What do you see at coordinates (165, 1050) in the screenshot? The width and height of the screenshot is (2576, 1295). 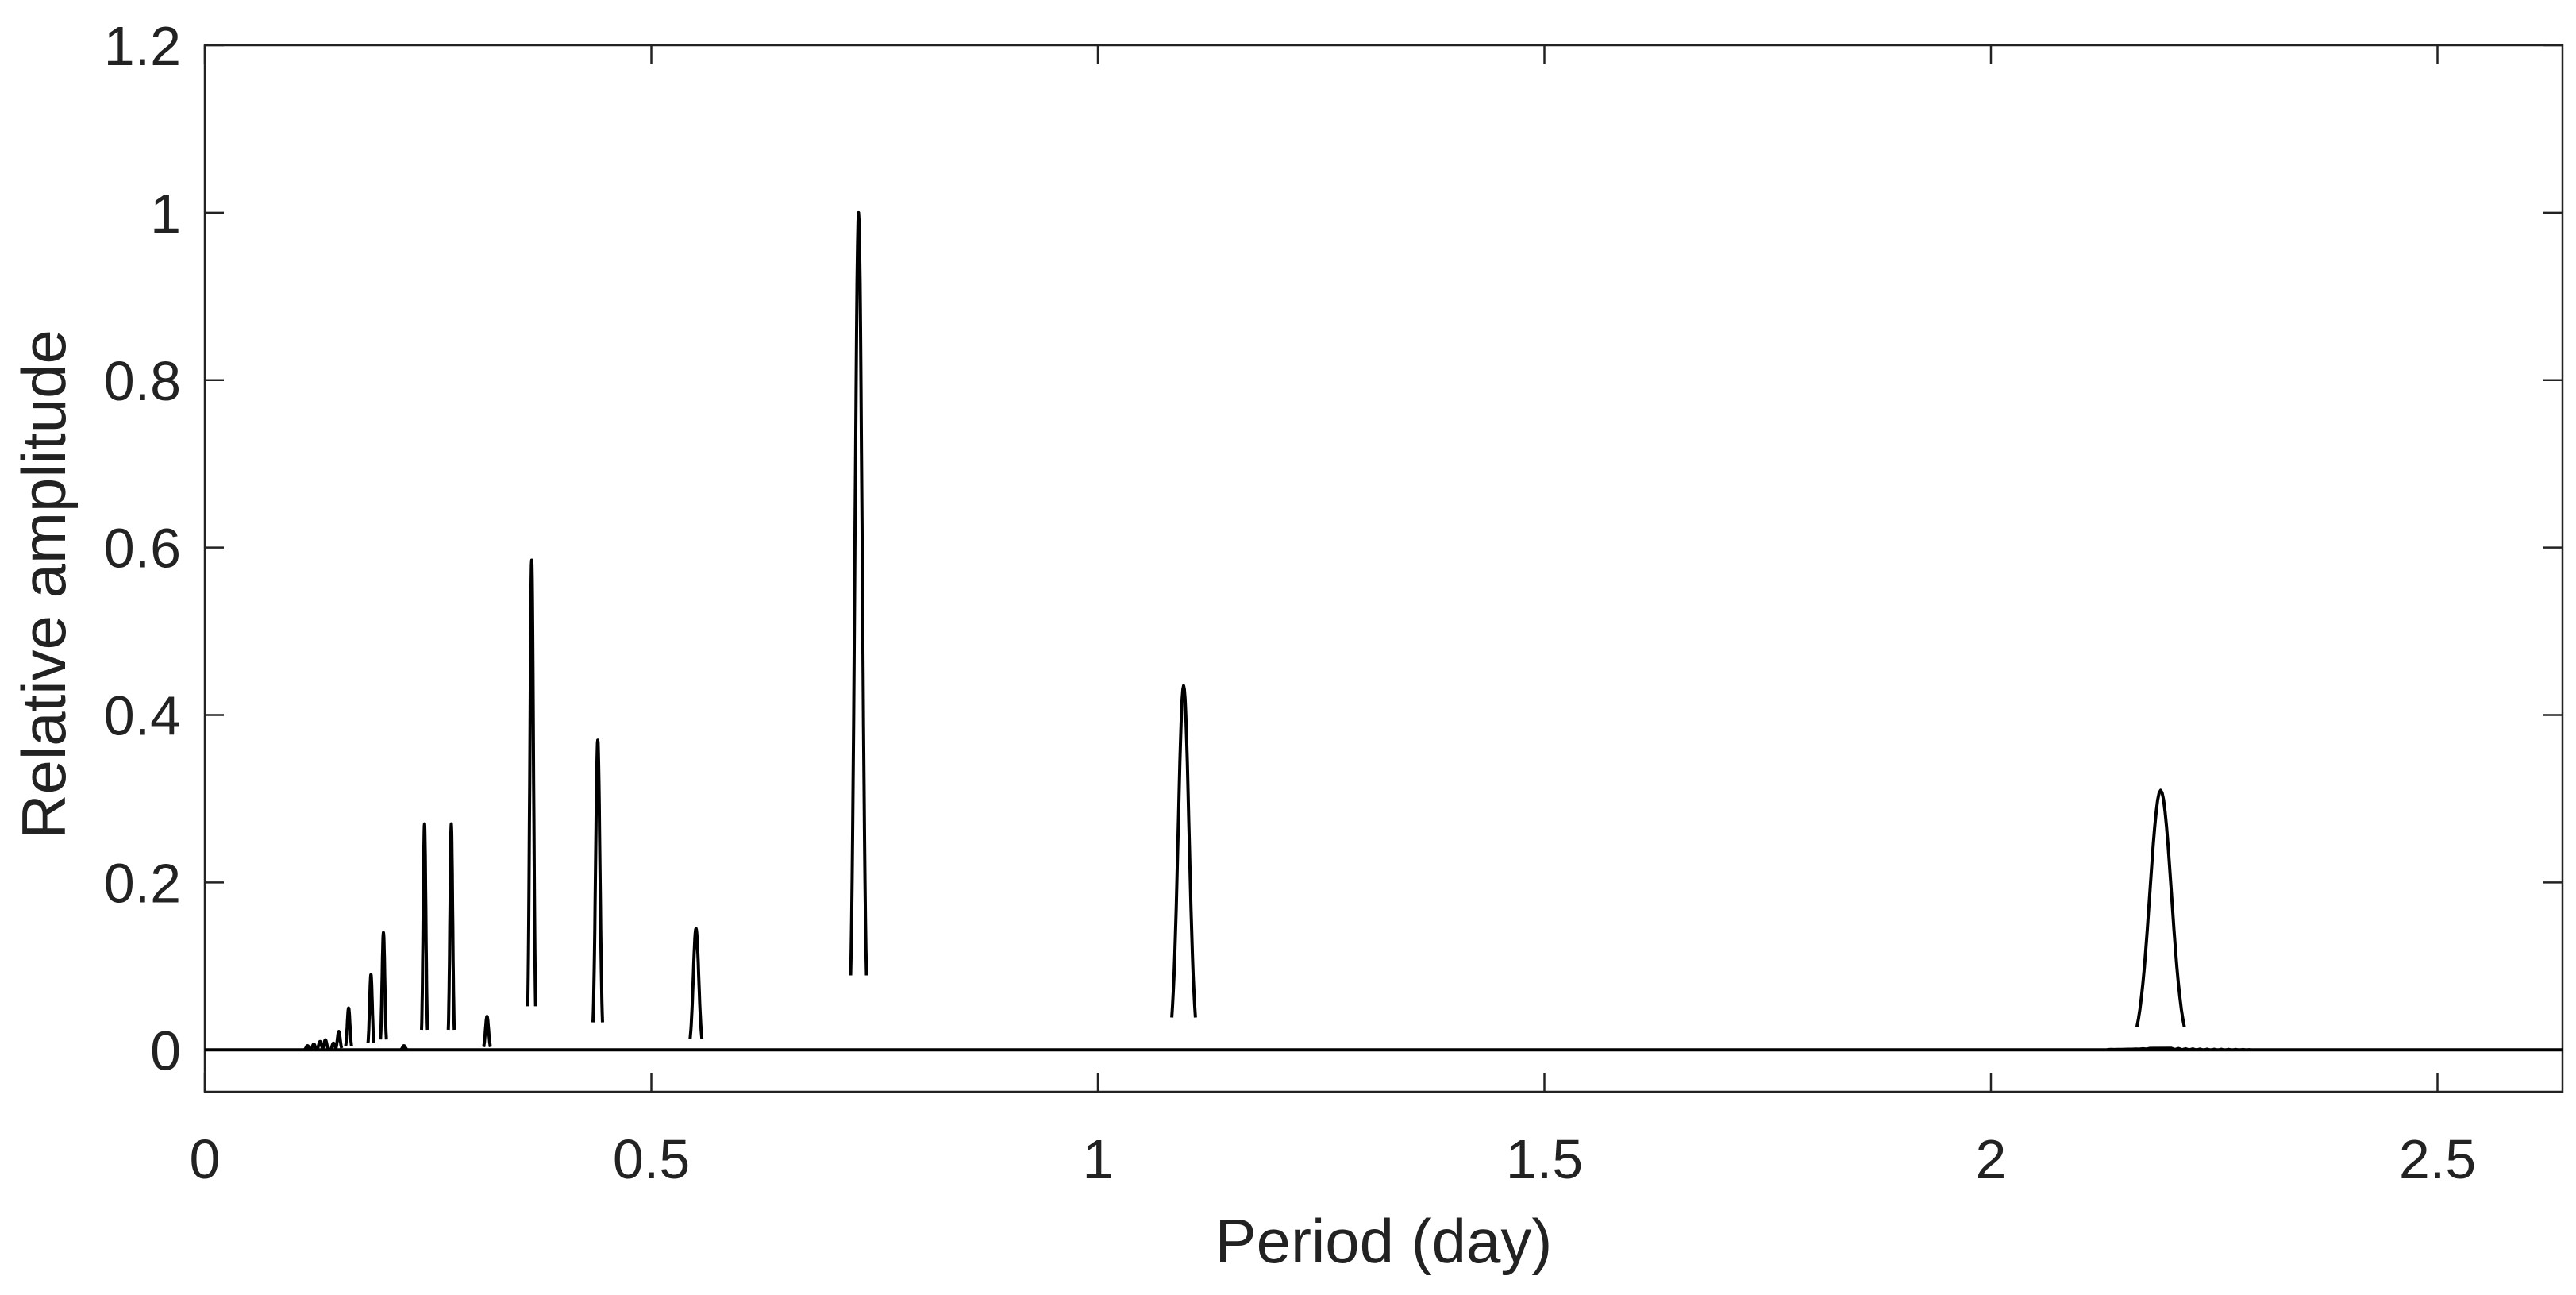 I see `y-tick-label: 0` at bounding box center [165, 1050].